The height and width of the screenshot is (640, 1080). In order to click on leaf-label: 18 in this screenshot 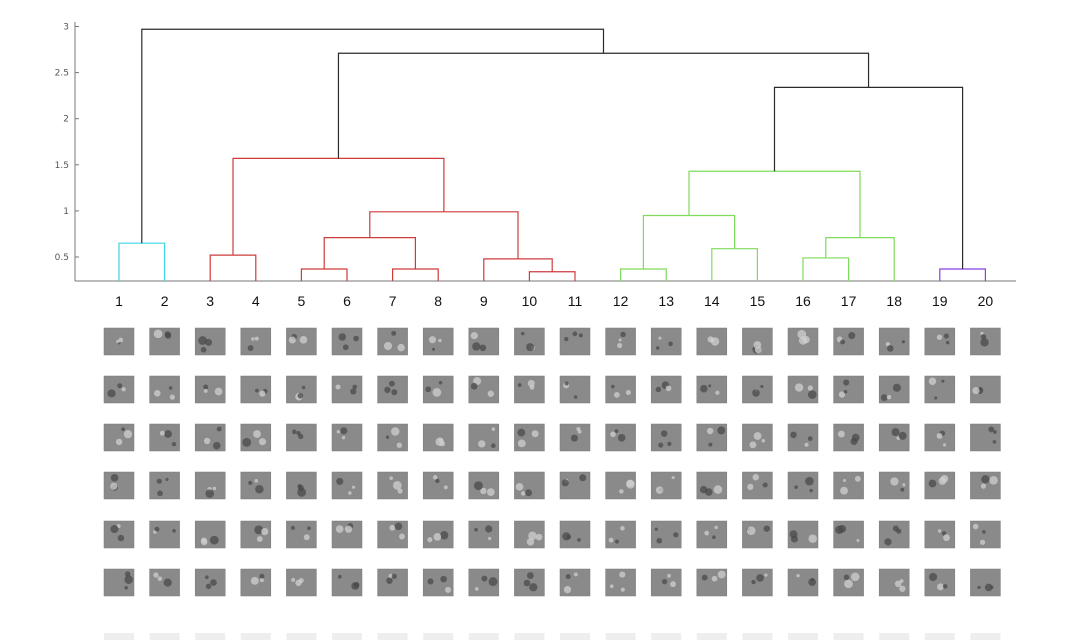, I will do `click(894, 301)`.